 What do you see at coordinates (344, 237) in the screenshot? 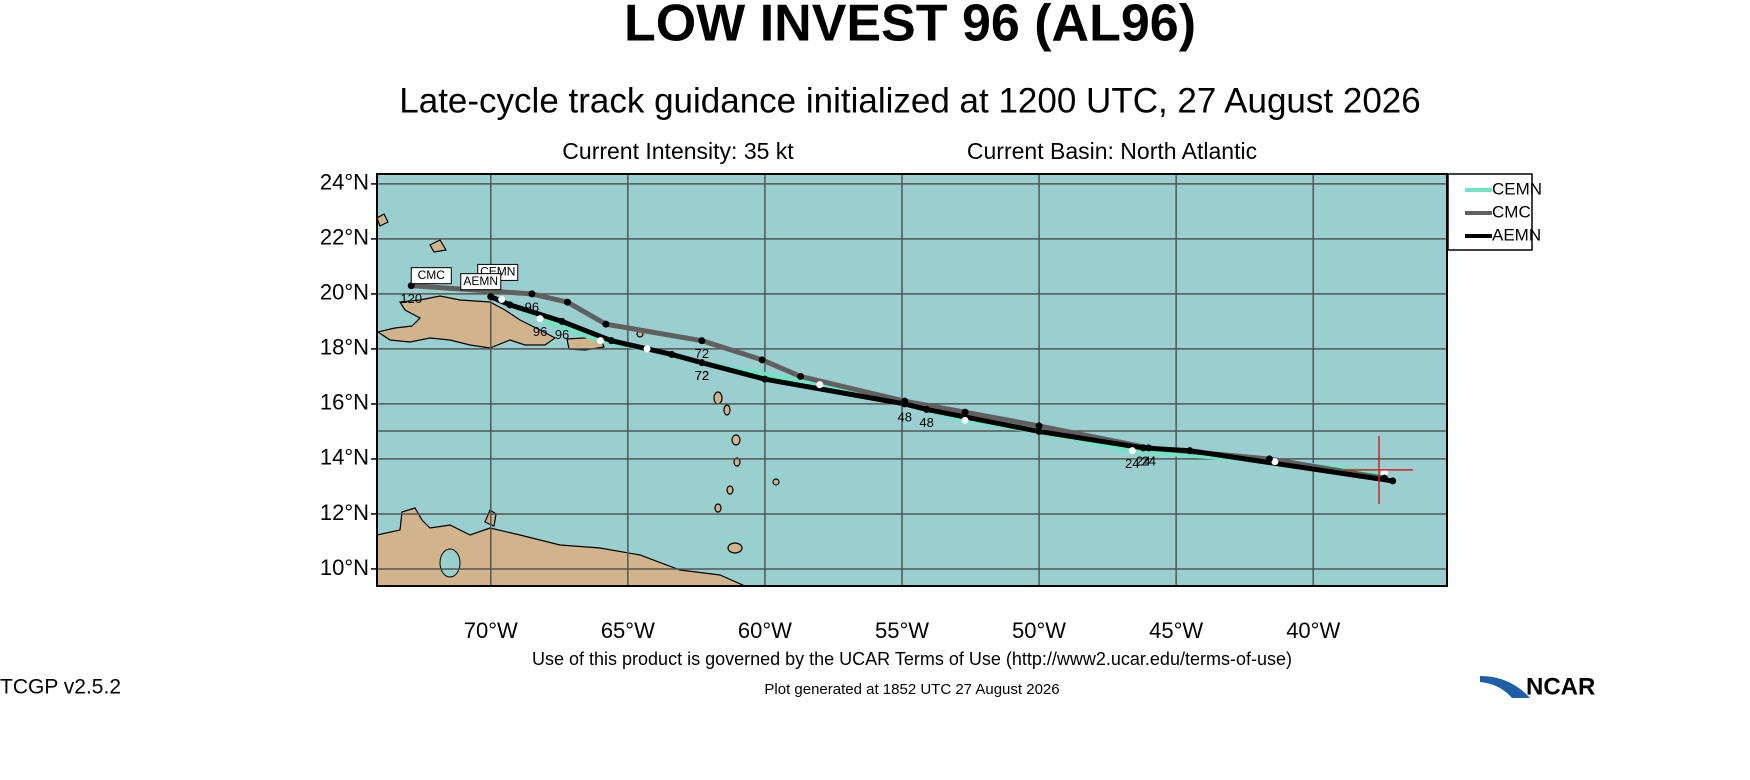
I see `y-tick-label: 22°N` at bounding box center [344, 237].